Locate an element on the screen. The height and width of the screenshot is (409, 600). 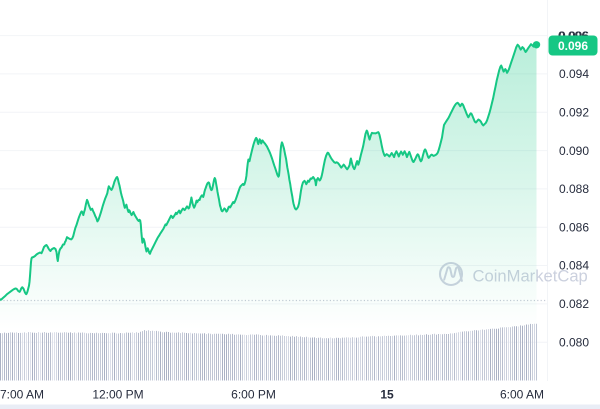
svg-text: 0.092 is located at coordinates (574, 112).